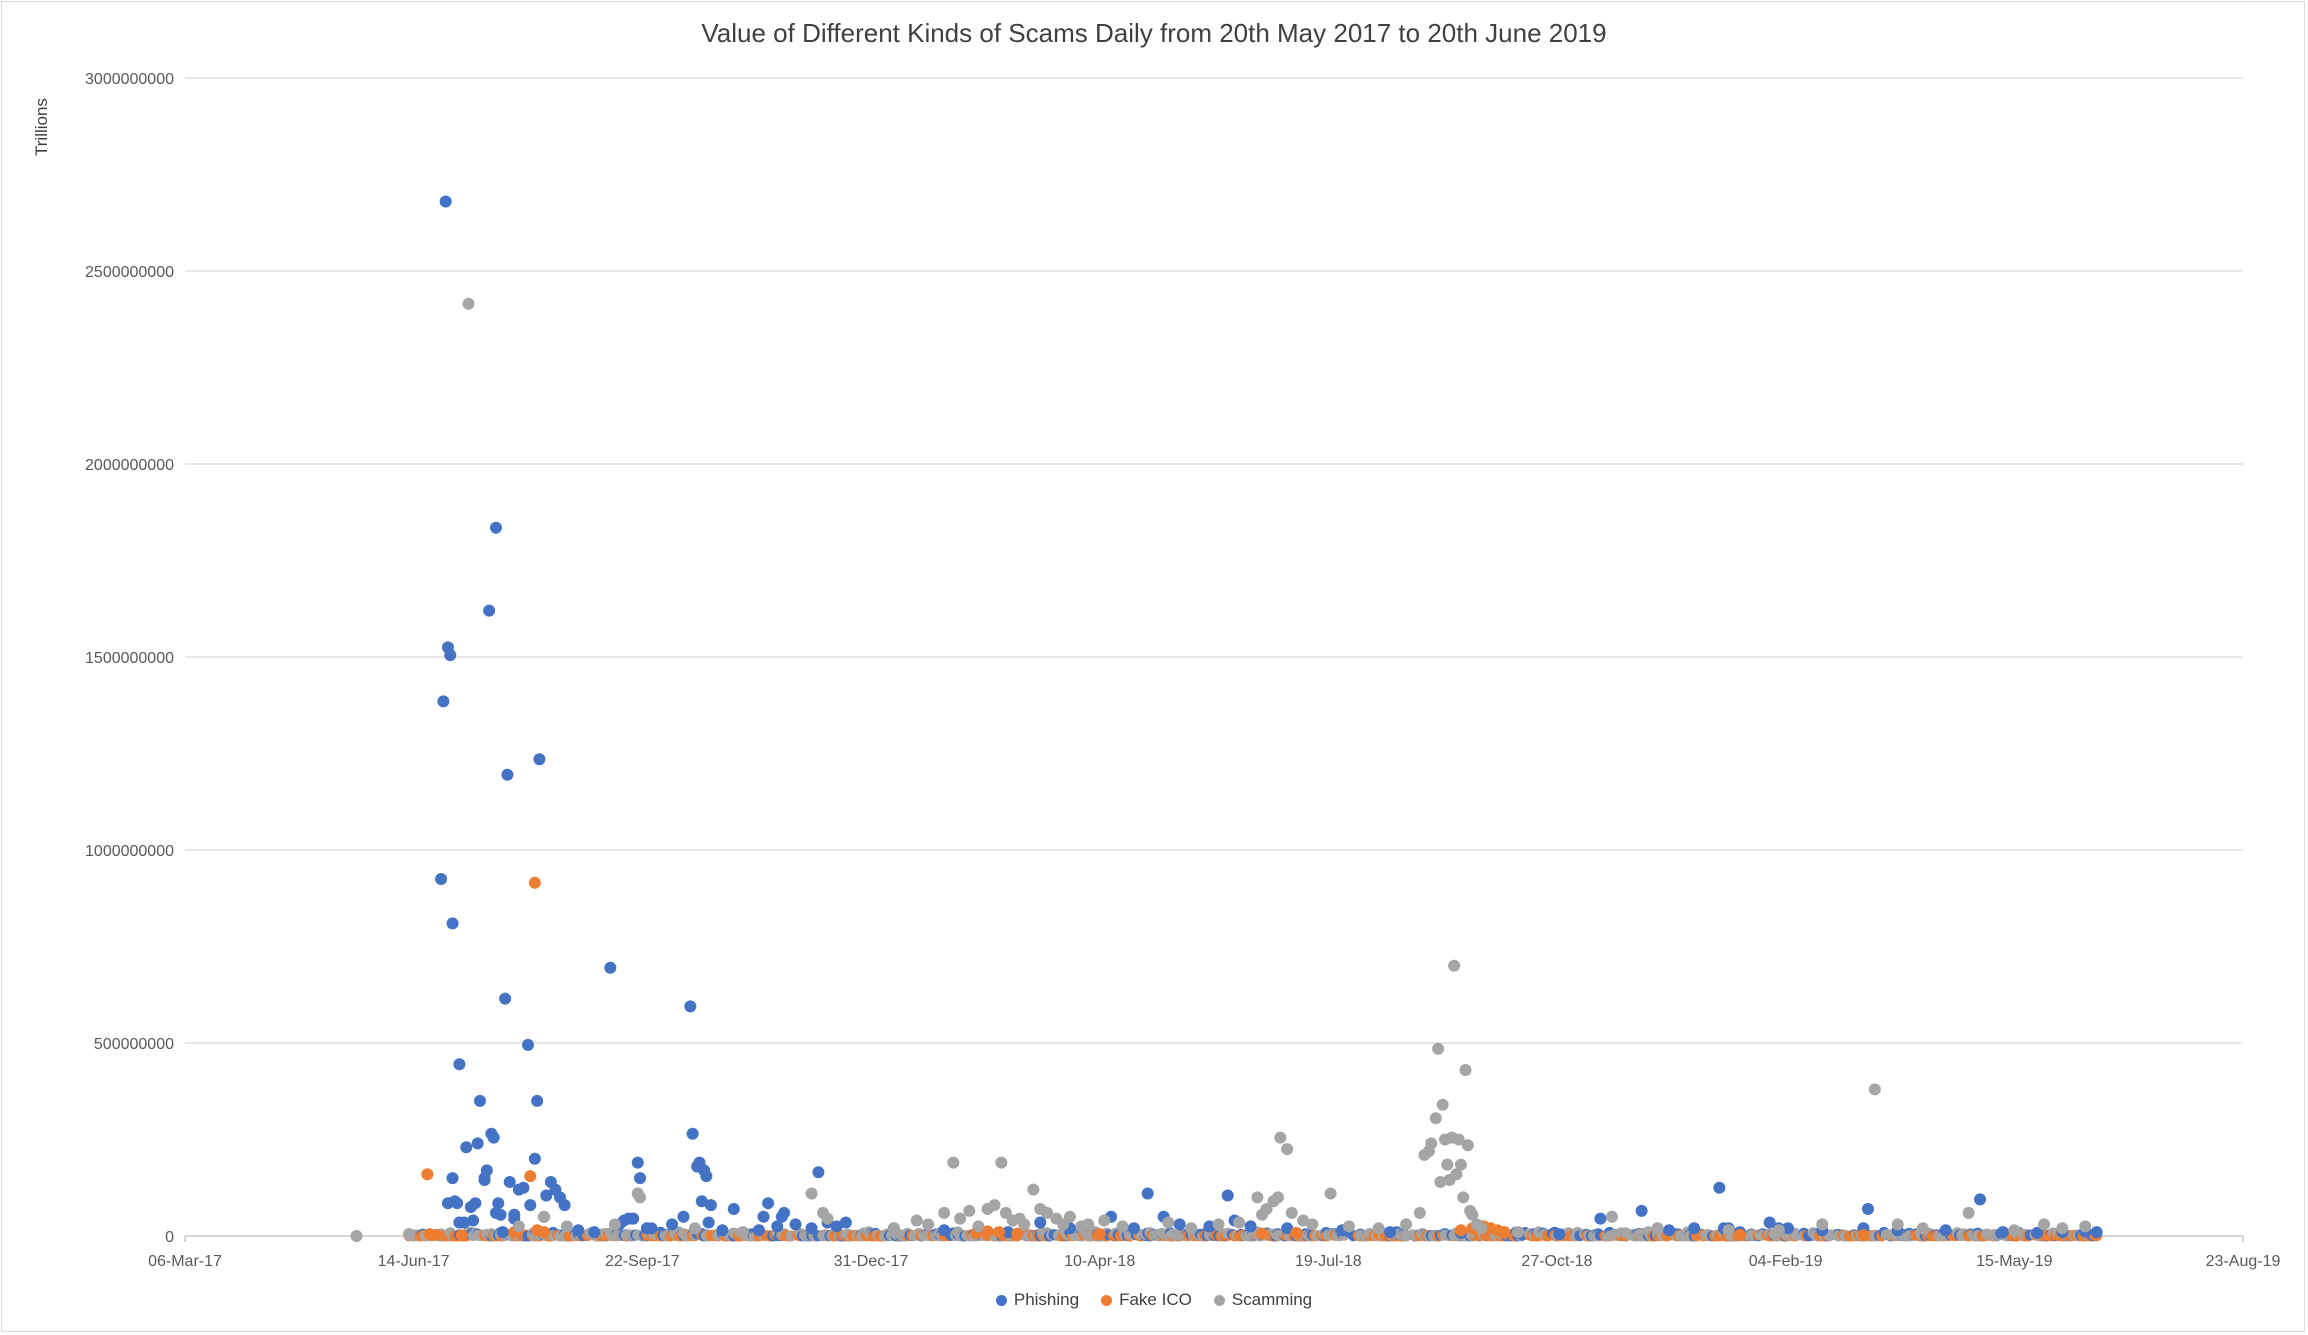  What do you see at coordinates (169, 1237) in the screenshot?
I see `y-tick-label: 0` at bounding box center [169, 1237].